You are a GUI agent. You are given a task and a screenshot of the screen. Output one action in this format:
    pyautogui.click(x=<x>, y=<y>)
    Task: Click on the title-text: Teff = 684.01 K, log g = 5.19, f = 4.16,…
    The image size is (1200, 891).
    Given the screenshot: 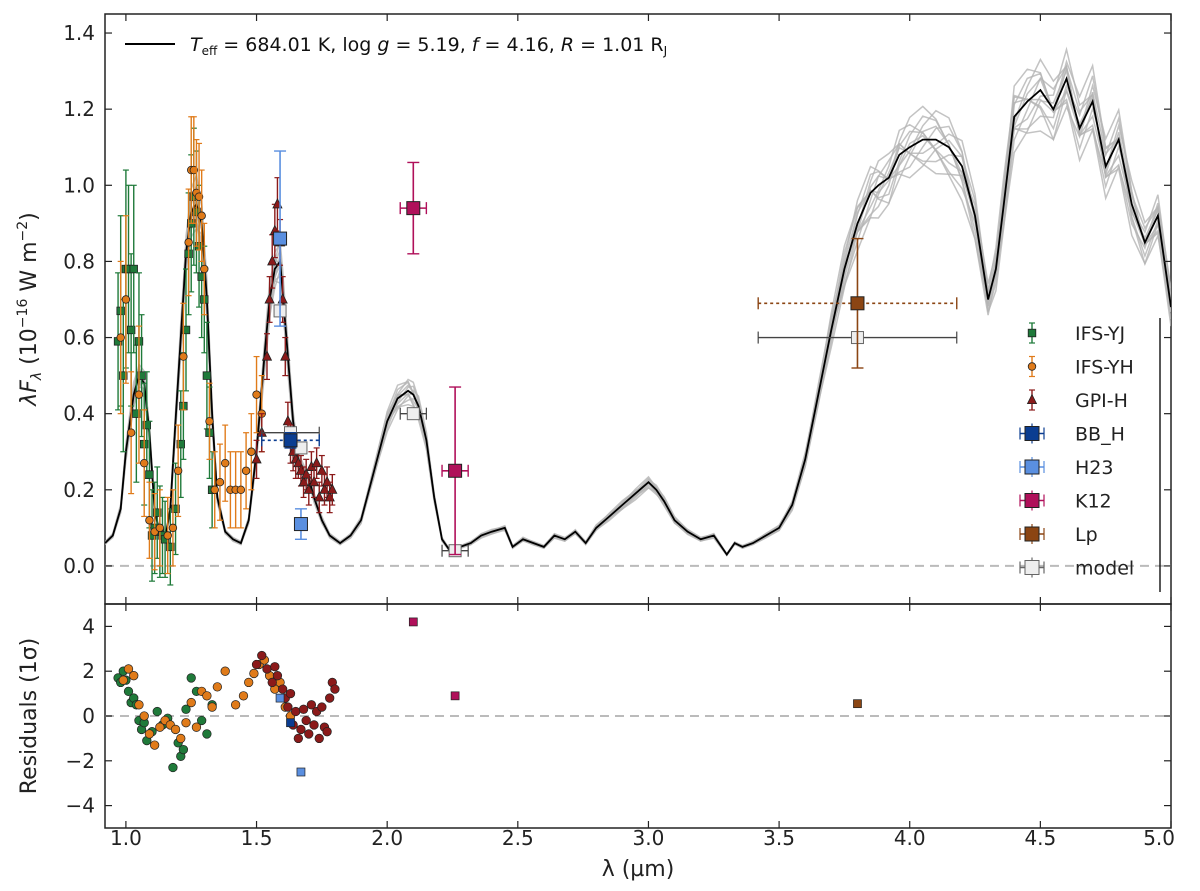 What is the action you would take?
    pyautogui.click(x=428, y=46)
    